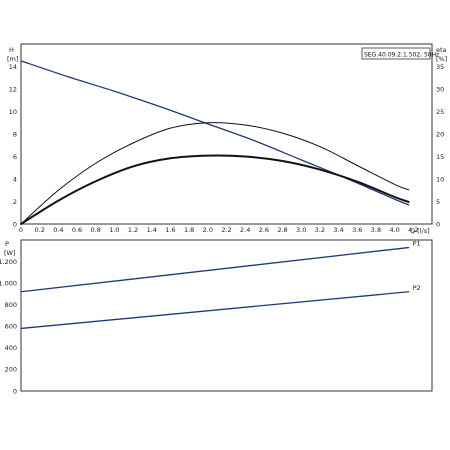  Describe the element at coordinates (15, 157) in the screenshot. I see `top-y-tick-label: 6` at that location.